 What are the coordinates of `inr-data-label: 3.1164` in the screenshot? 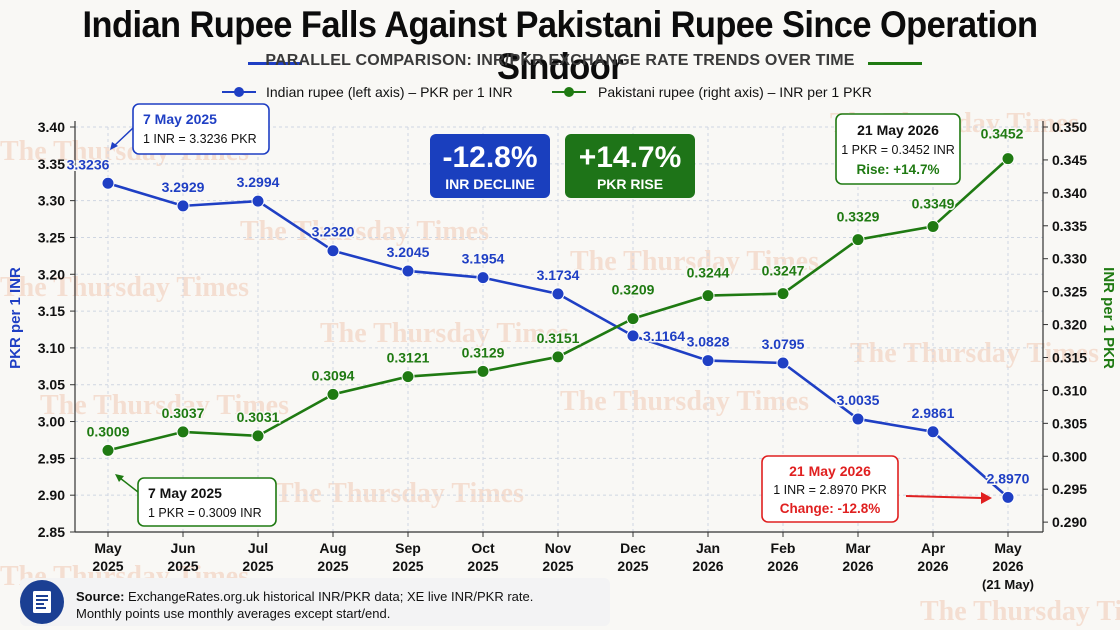 It's located at (664, 336).